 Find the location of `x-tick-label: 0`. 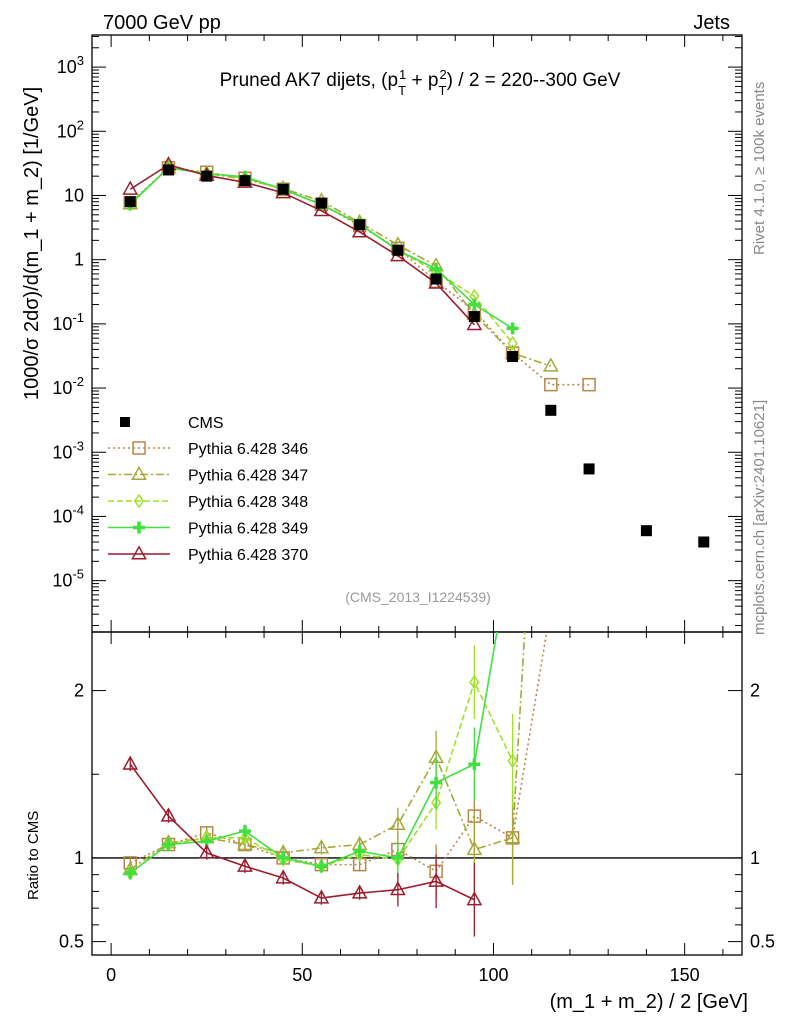

x-tick-label: 0 is located at coordinates (111, 975).